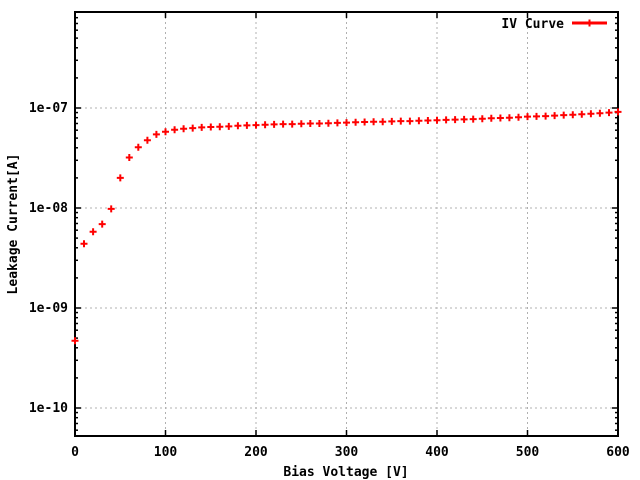 This screenshot has height=480, width=640. Describe the element at coordinates (48, 108) in the screenshot. I see `y-axis-tick-label: 1e-07` at that location.